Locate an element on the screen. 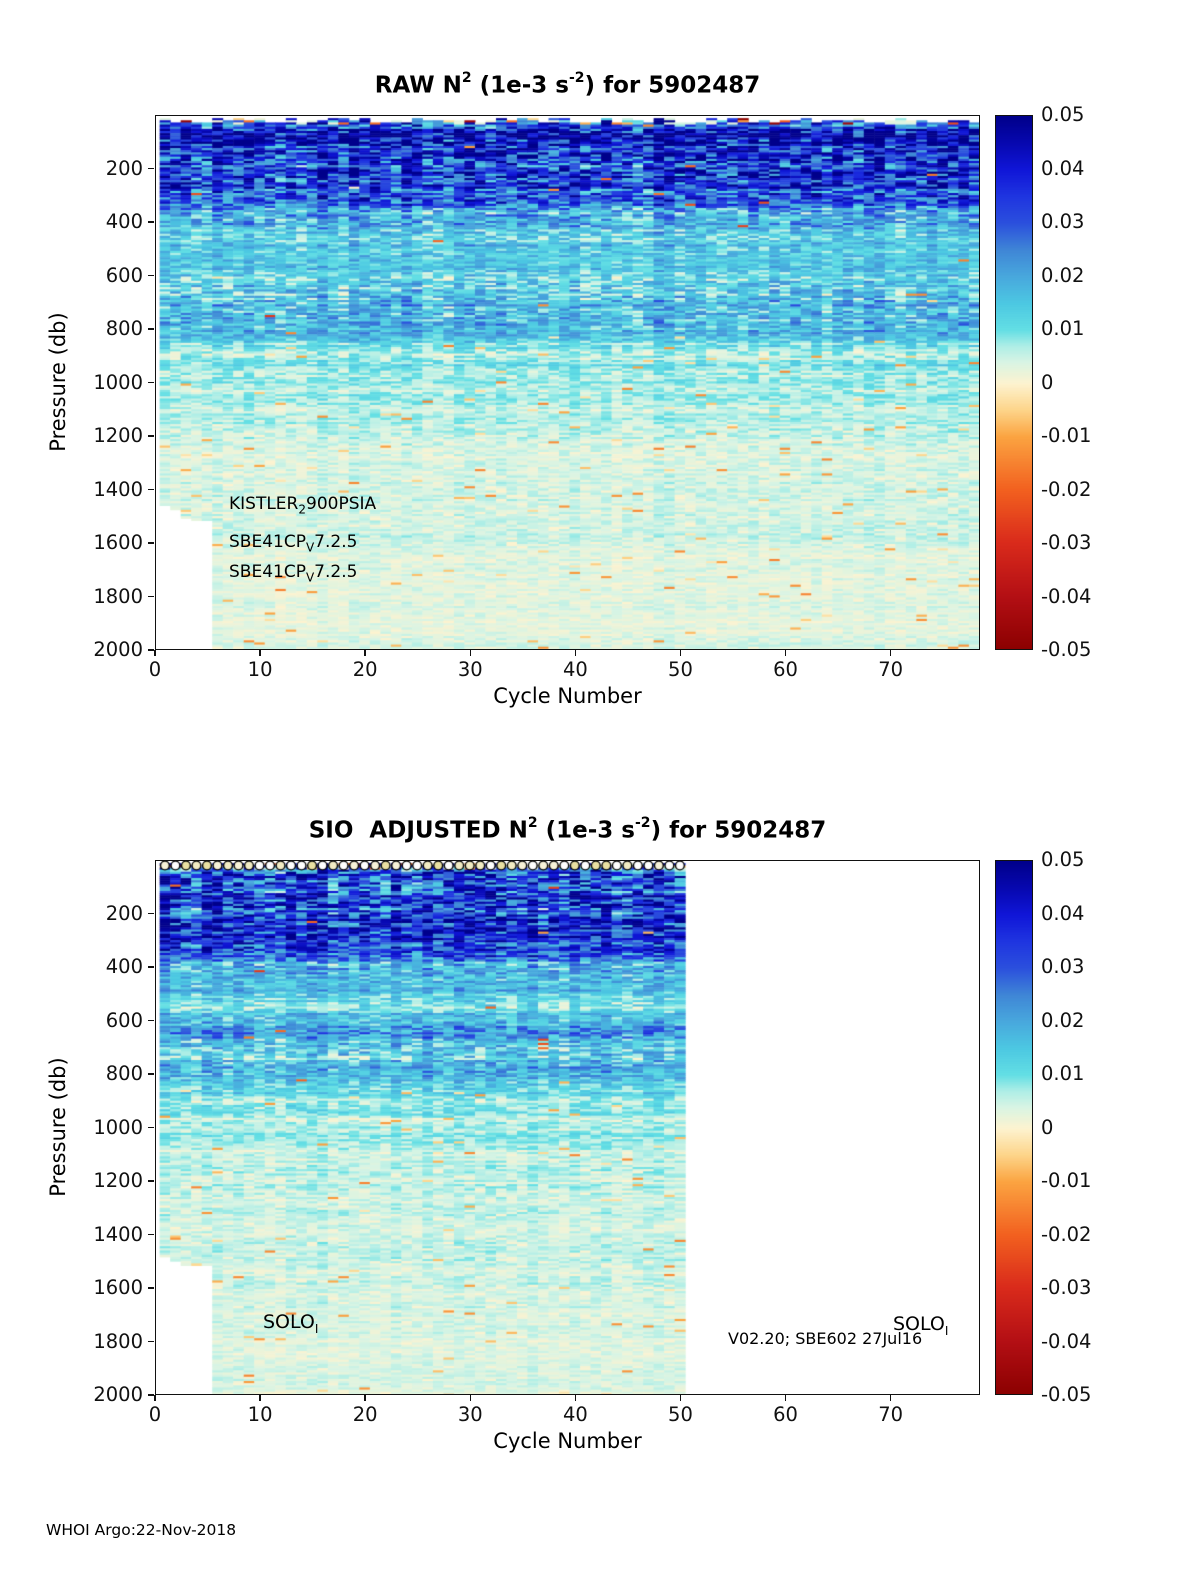 This screenshot has width=1200, height=1575. x-tick-label: 40 is located at coordinates (575, 669).